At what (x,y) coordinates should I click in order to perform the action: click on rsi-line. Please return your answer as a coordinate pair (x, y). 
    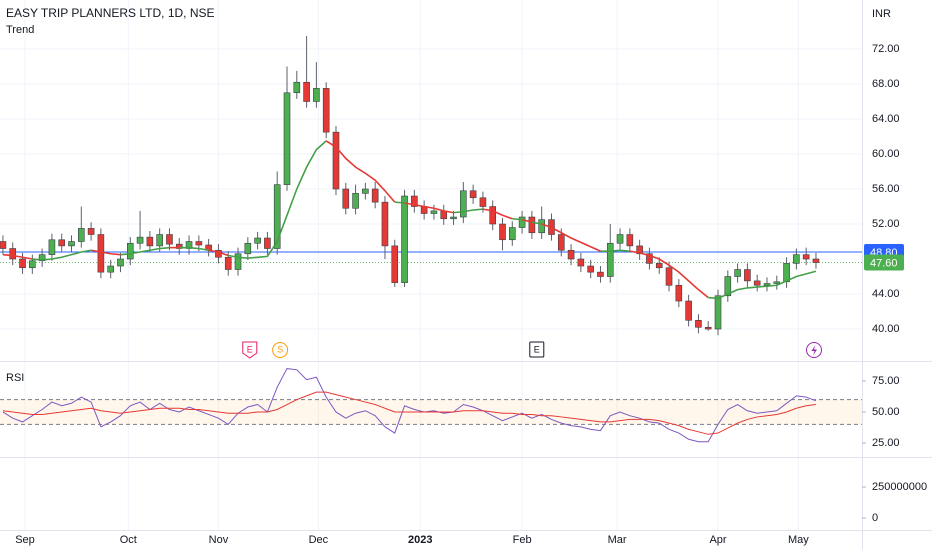
    Looking at the image, I should click on (409, 405).